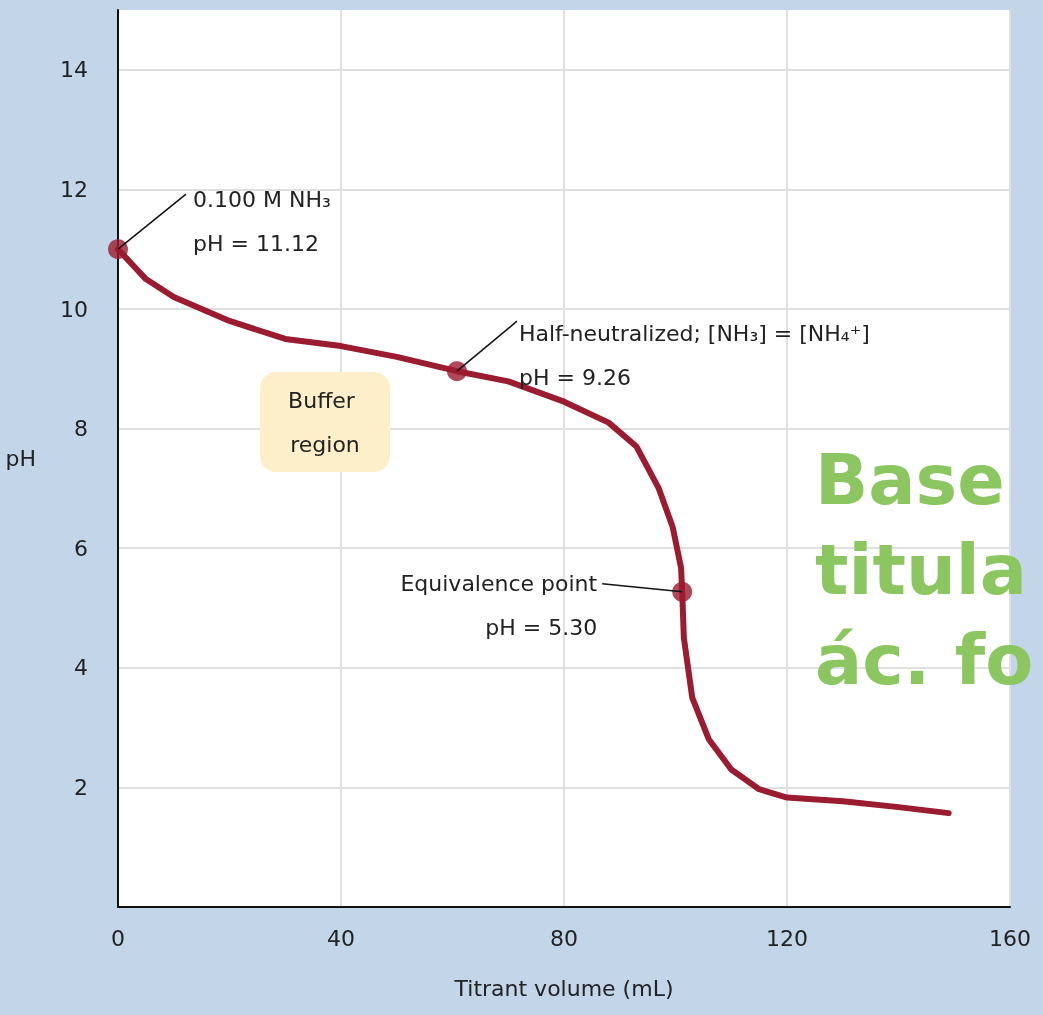  Describe the element at coordinates (262, 221) in the screenshot. I see `annotation: 0.100 M NH₃ pH = 11.12` at that location.